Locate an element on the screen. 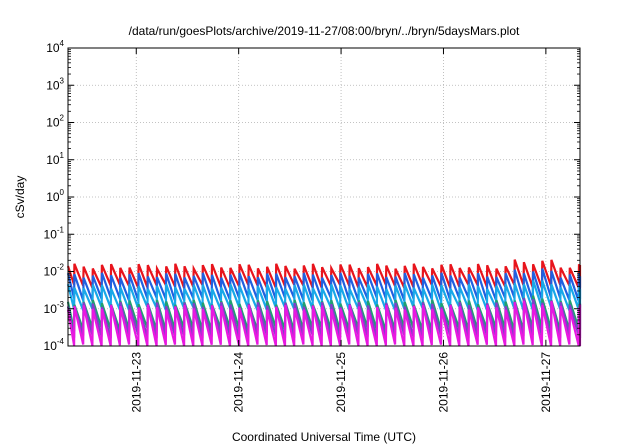 The width and height of the screenshot is (640, 448). x-tick-label: 2019-11-27 is located at coordinates (546, 382).